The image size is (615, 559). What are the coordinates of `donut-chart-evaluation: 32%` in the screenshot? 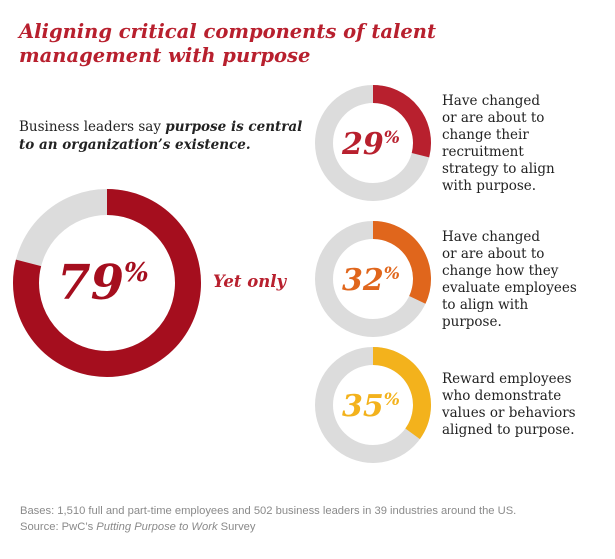 It's located at (373, 279).